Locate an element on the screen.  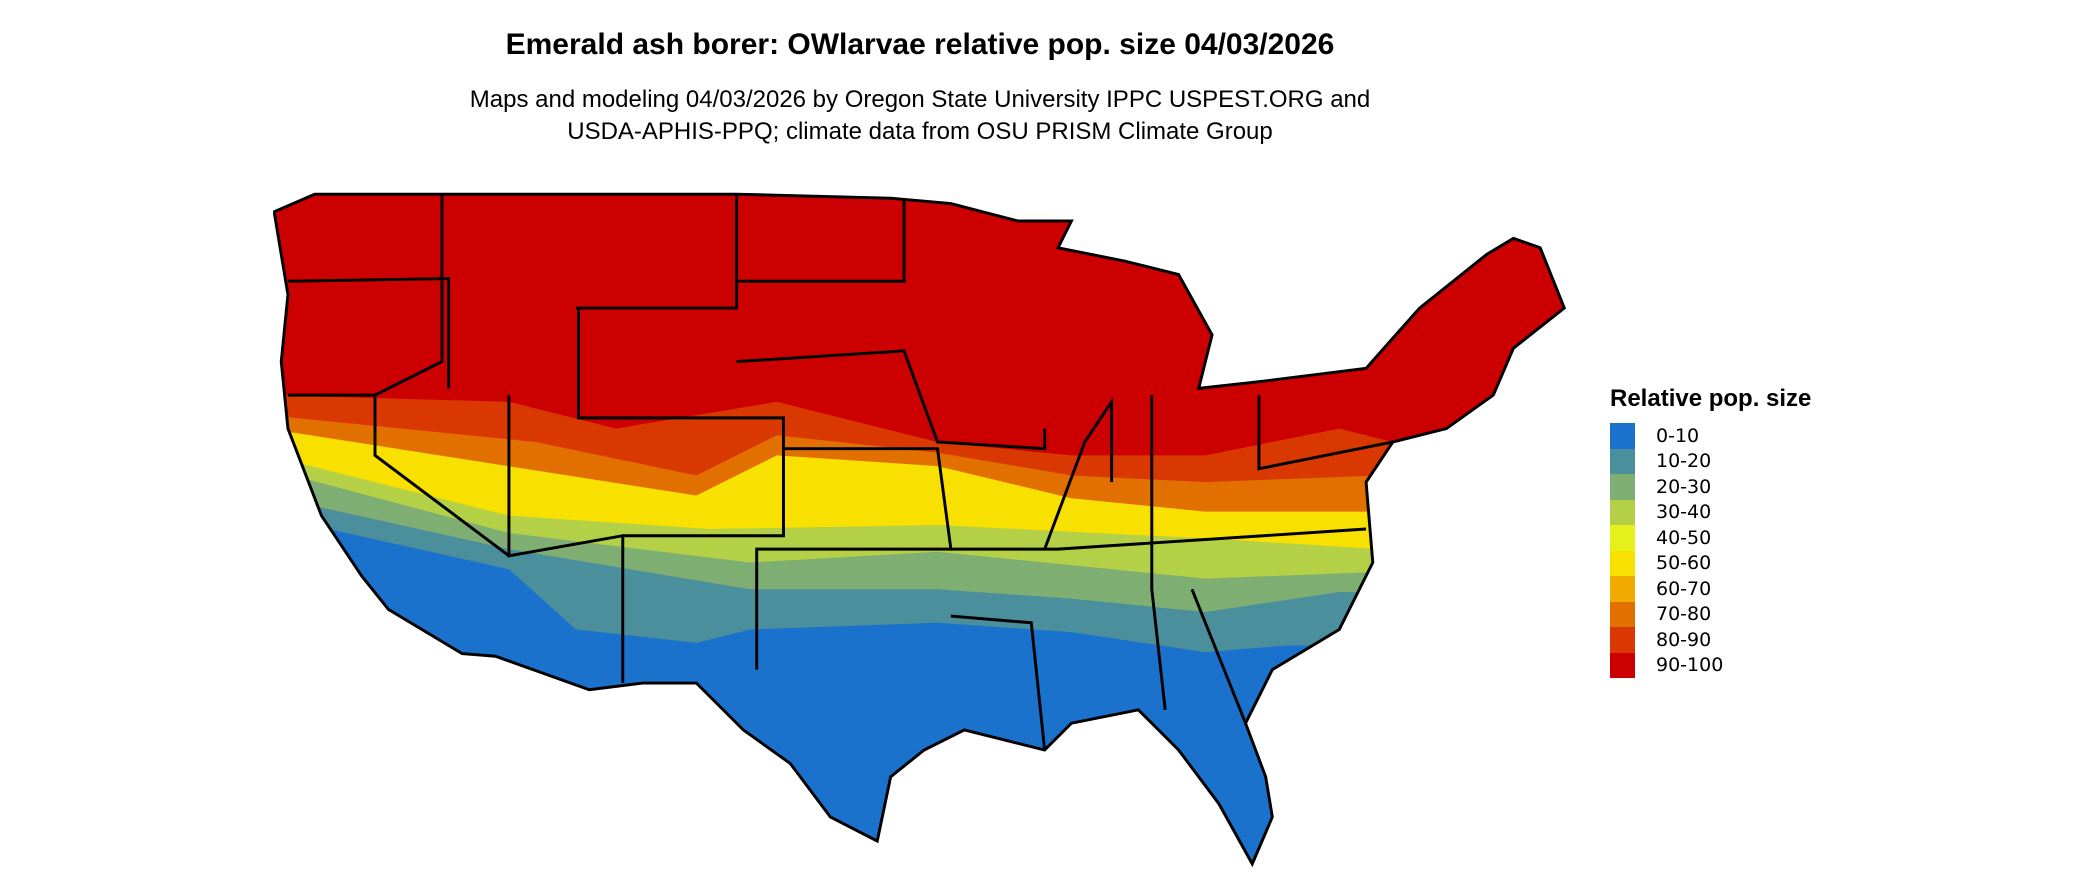
legend-item: 60-70 is located at coordinates (1710, 589).